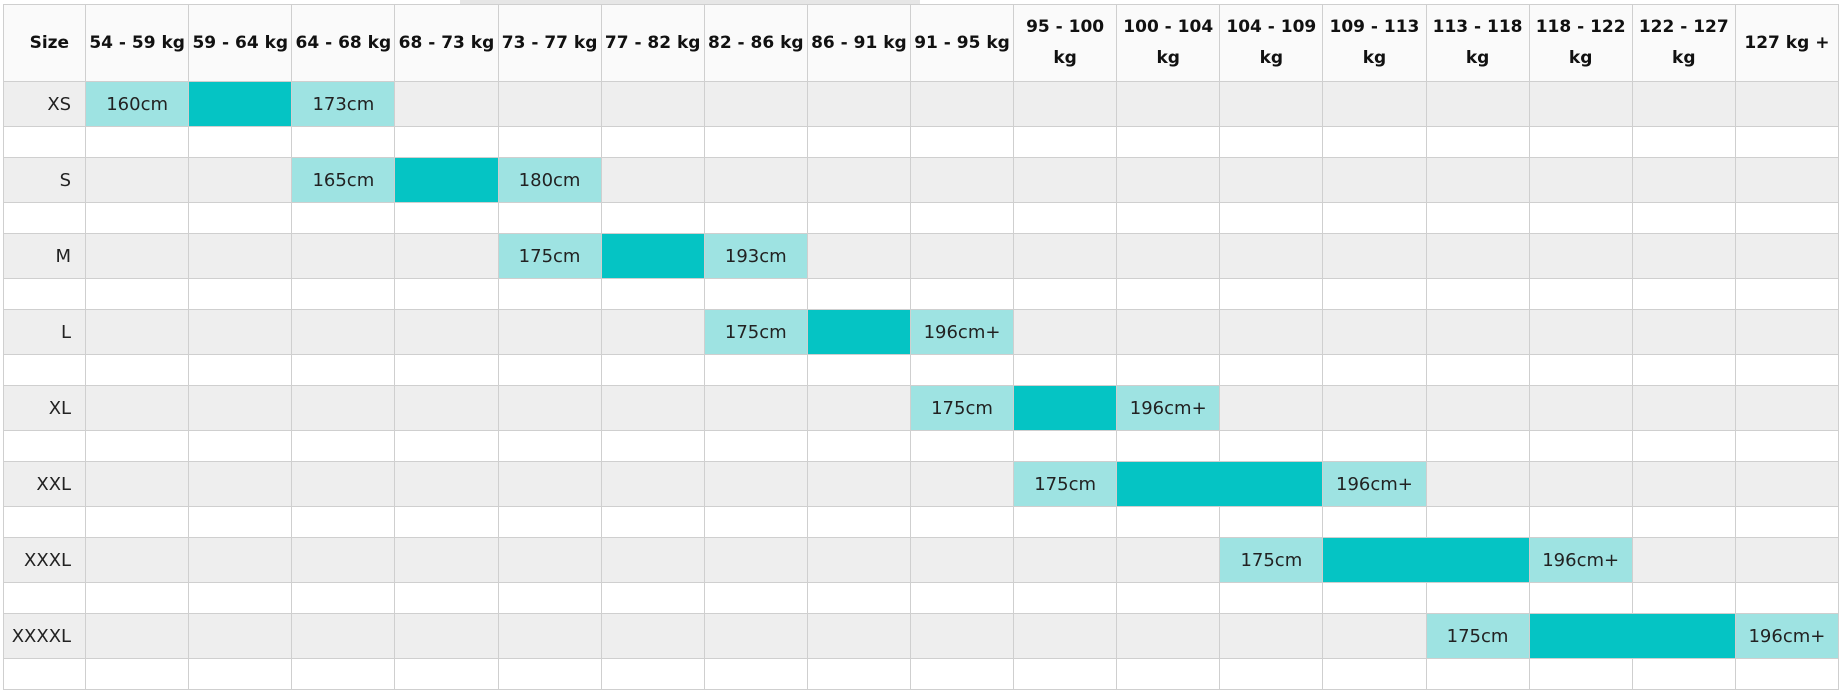 Image resolution: width=1842 pixels, height=693 pixels. What do you see at coordinates (240, 43) in the screenshot?
I see `weight-column-header: 59 - 64 kg` at bounding box center [240, 43].